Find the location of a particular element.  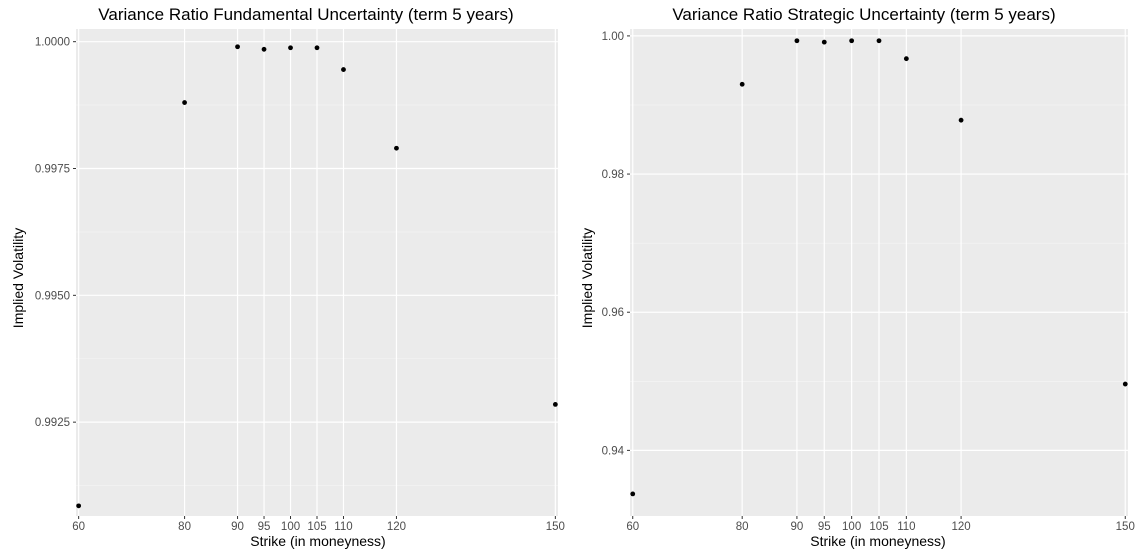

y-tick-label: 0.9950 is located at coordinates (52, 296).